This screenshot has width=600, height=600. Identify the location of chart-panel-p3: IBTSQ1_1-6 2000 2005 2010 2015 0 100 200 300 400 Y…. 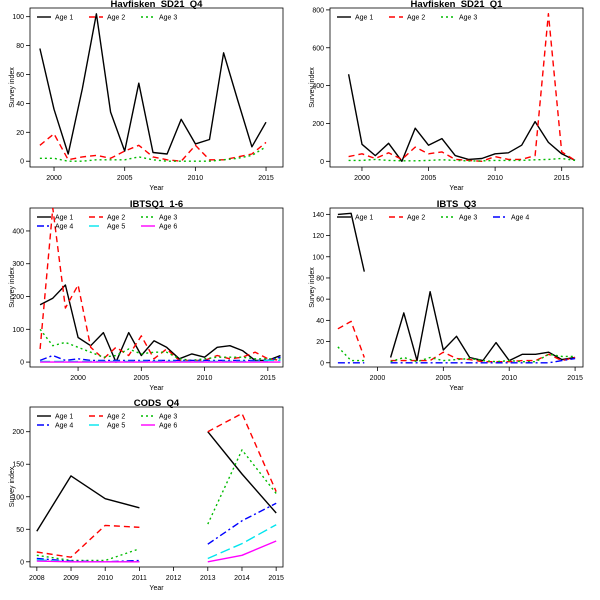
(146, 295).